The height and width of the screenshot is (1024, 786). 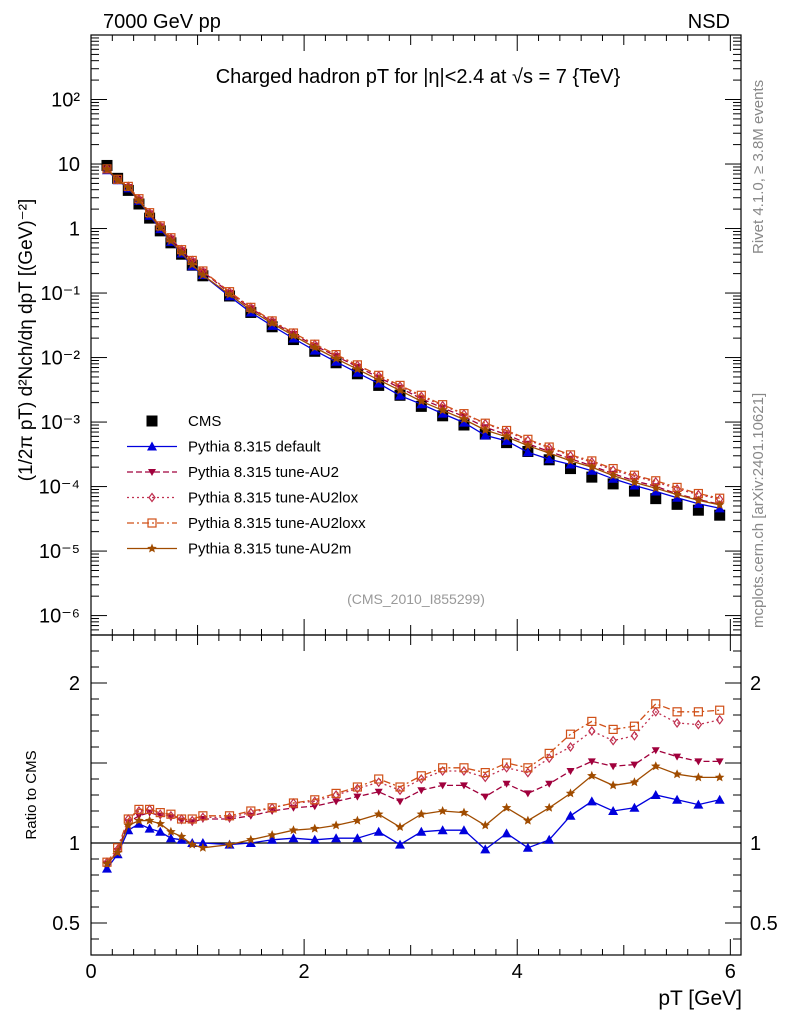 I want to click on y-tick-label-main: 10, so click(x=69, y=165).